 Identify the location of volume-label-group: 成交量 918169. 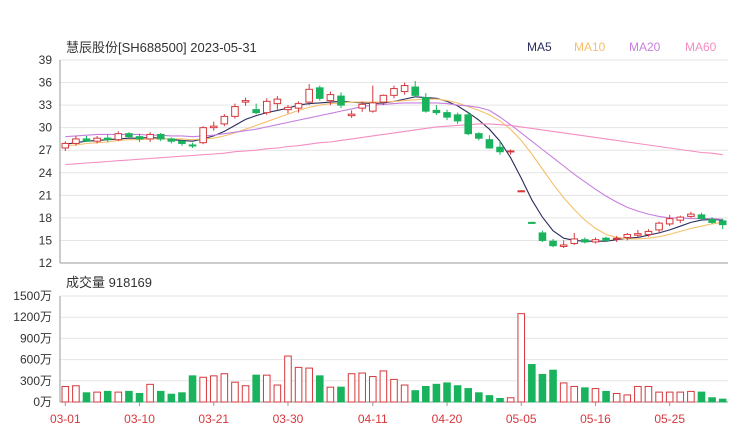
(109, 282).